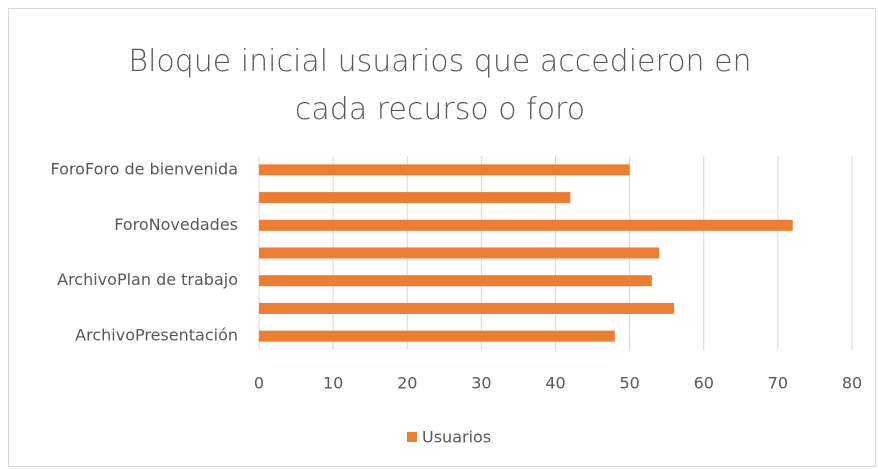  Describe the element at coordinates (852, 383) in the screenshot. I see `x-tick-label: 80` at that location.